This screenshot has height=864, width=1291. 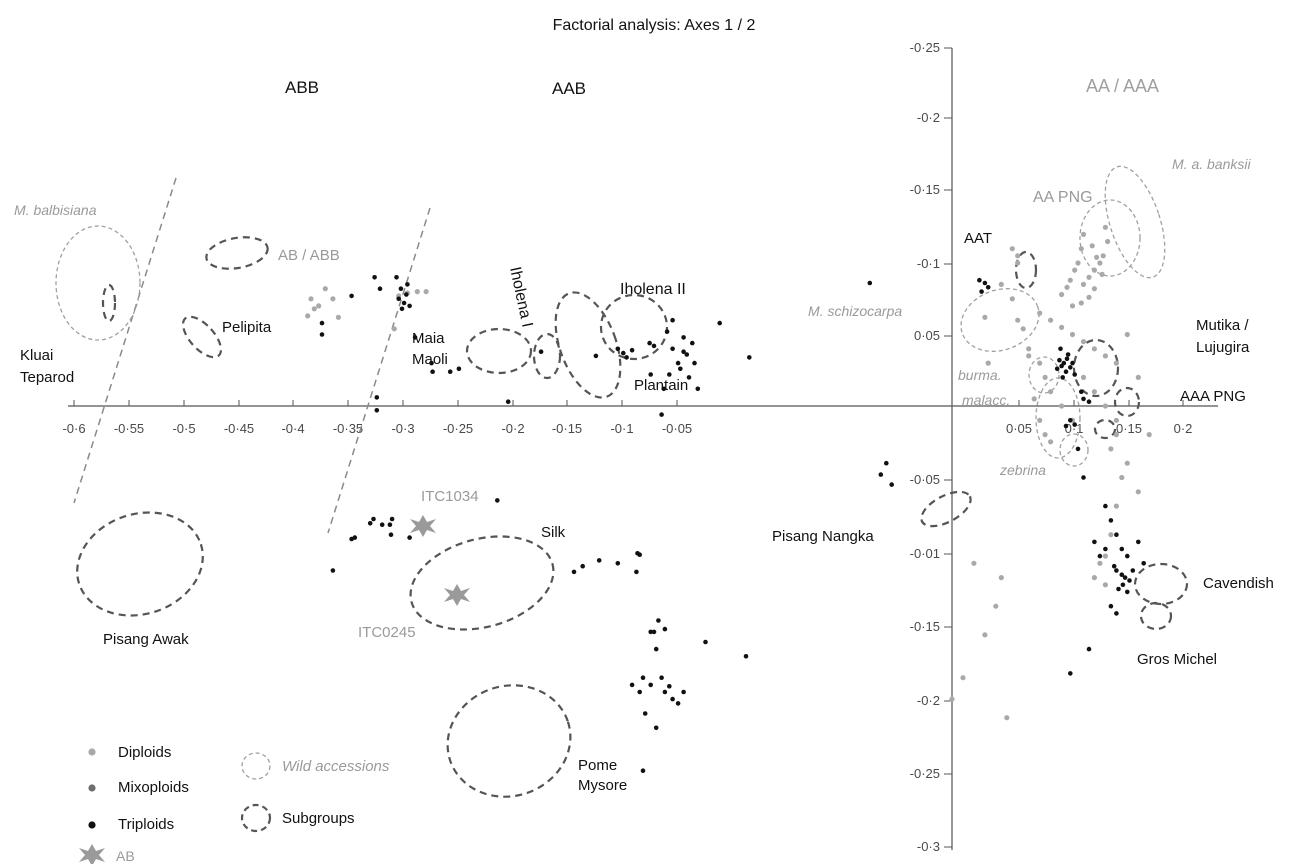 I want to click on ellipse-malacc, so click(x=1058, y=418).